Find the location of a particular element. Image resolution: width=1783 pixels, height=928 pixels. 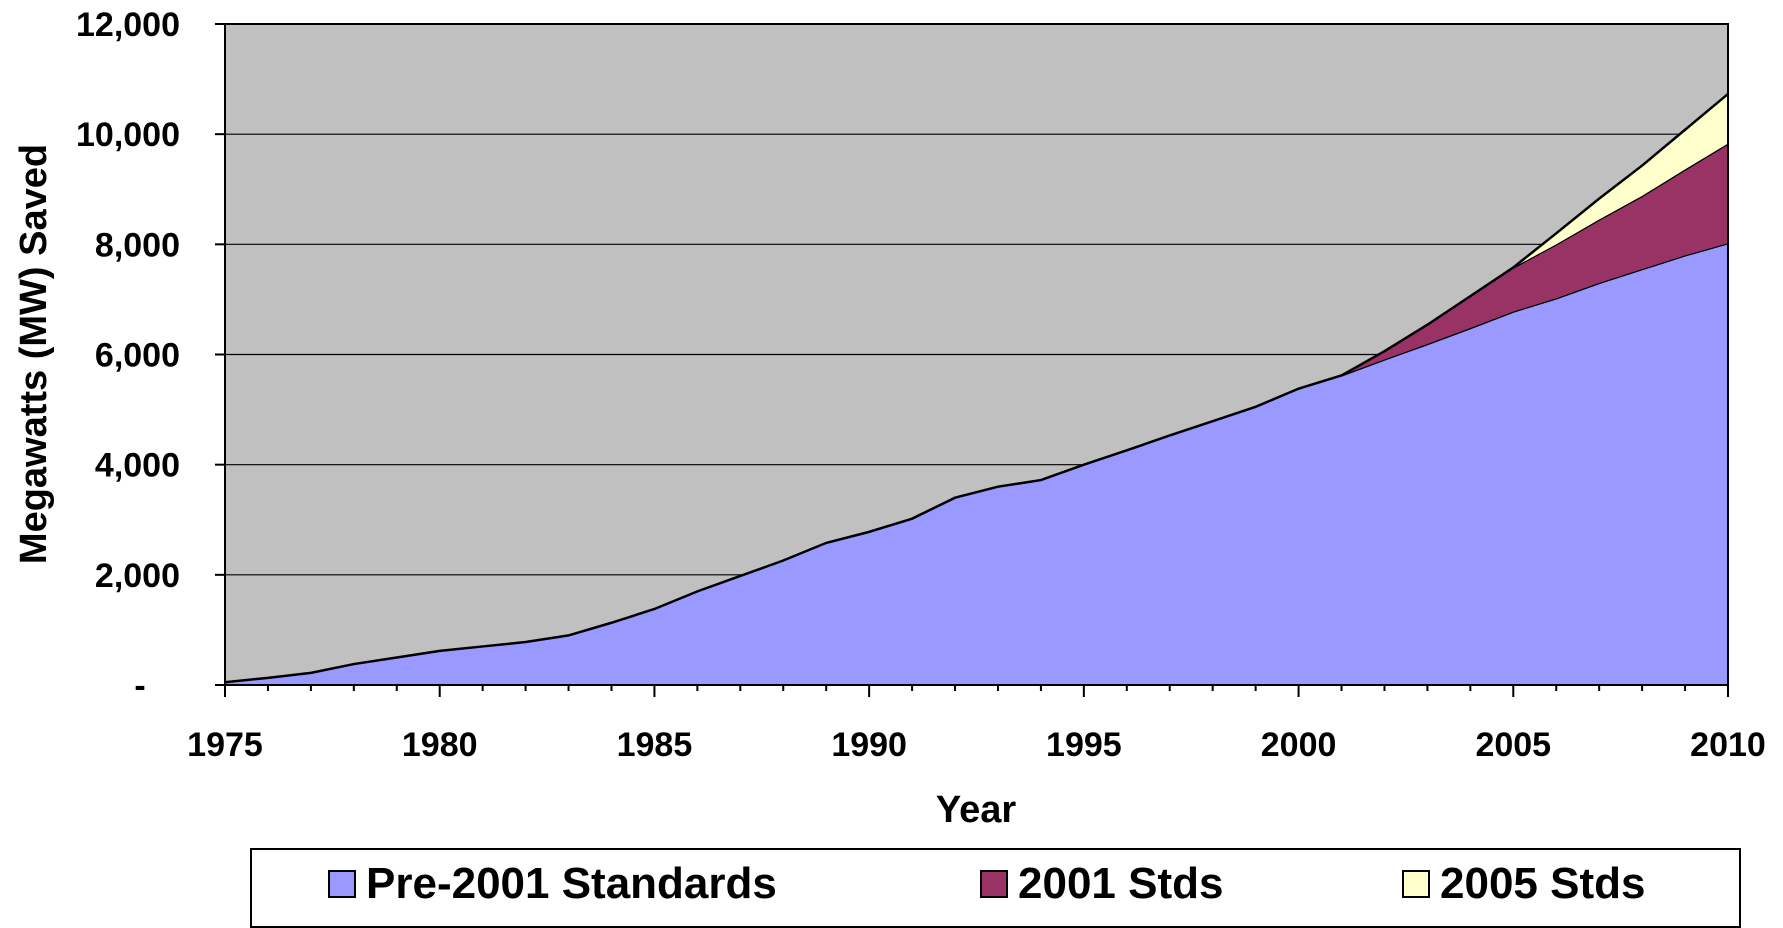

y-axis-title: Megawatts (MW) Saved is located at coordinates (34, 354).